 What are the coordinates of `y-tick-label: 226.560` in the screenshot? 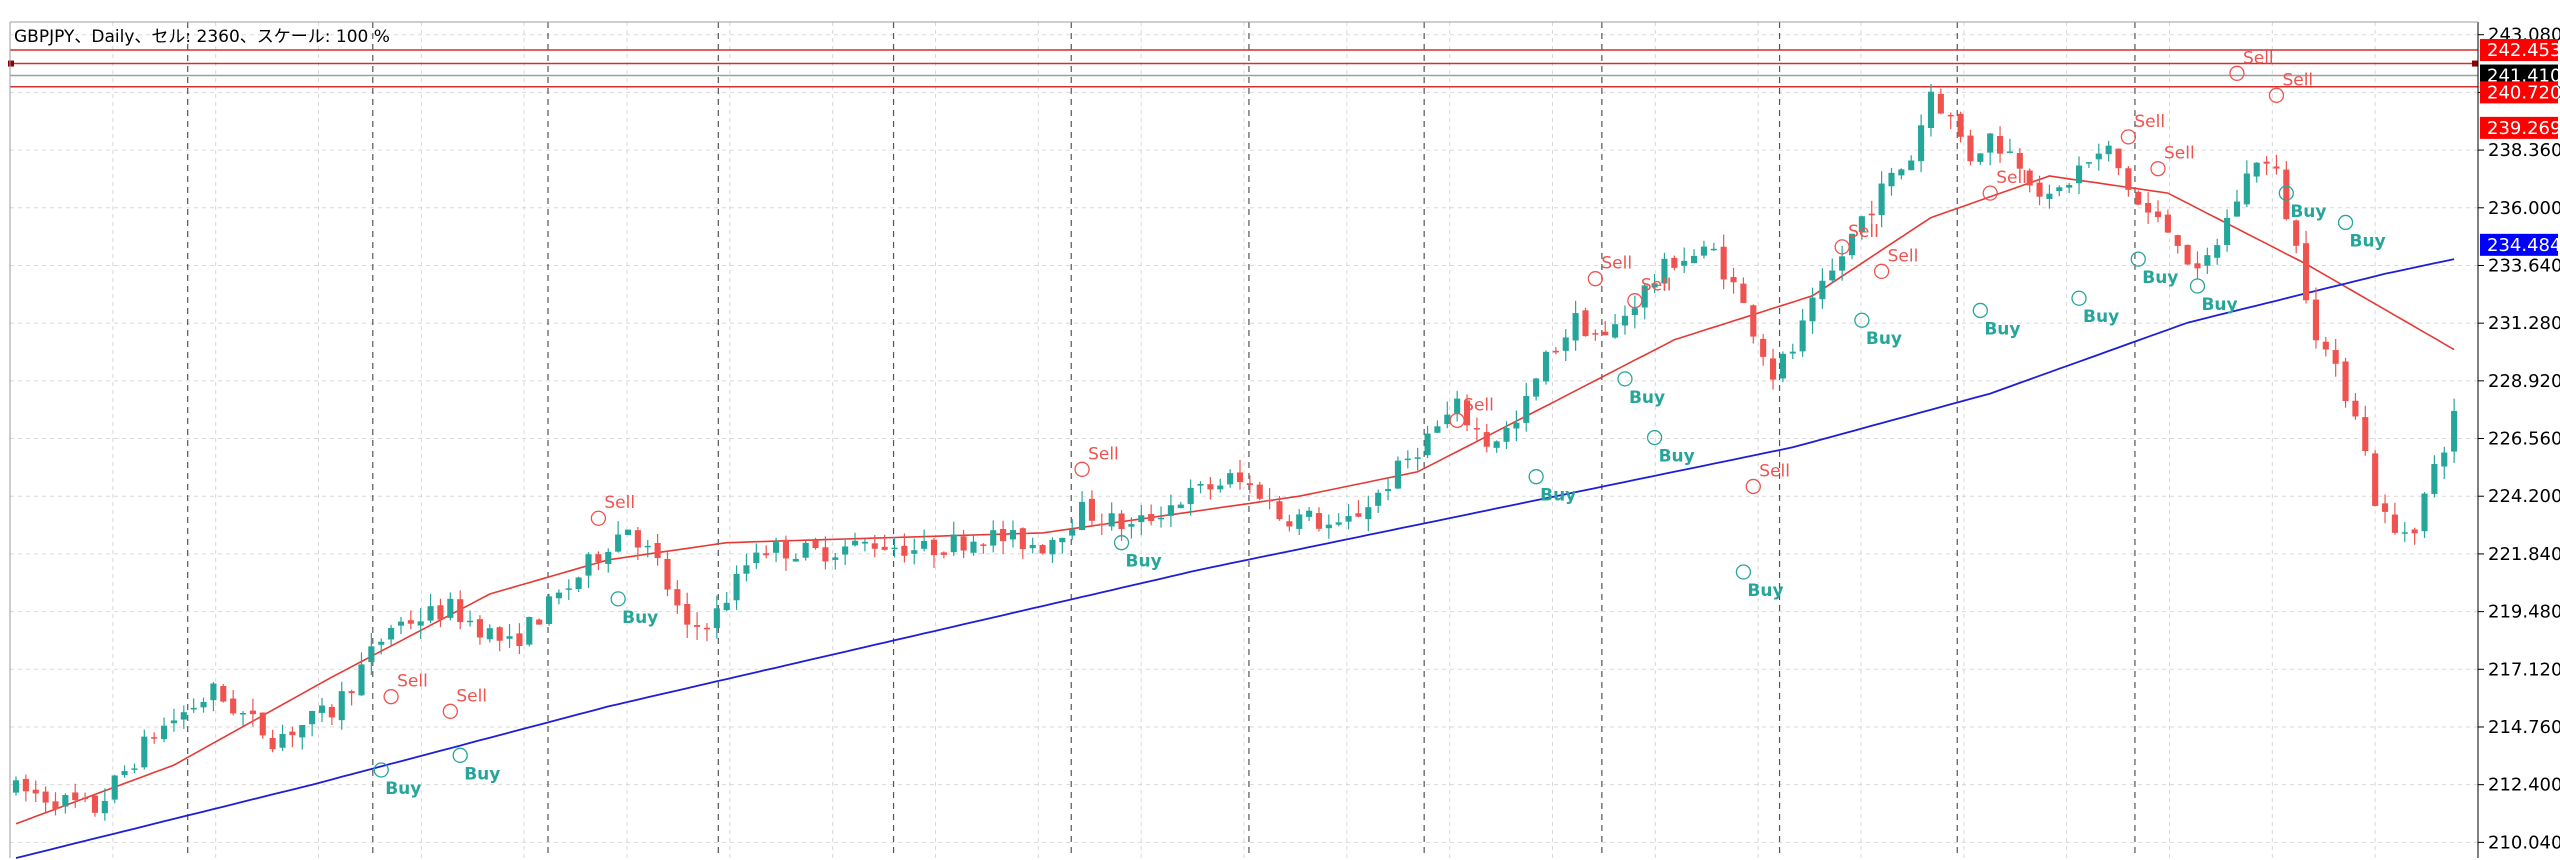 It's located at (2524, 439).